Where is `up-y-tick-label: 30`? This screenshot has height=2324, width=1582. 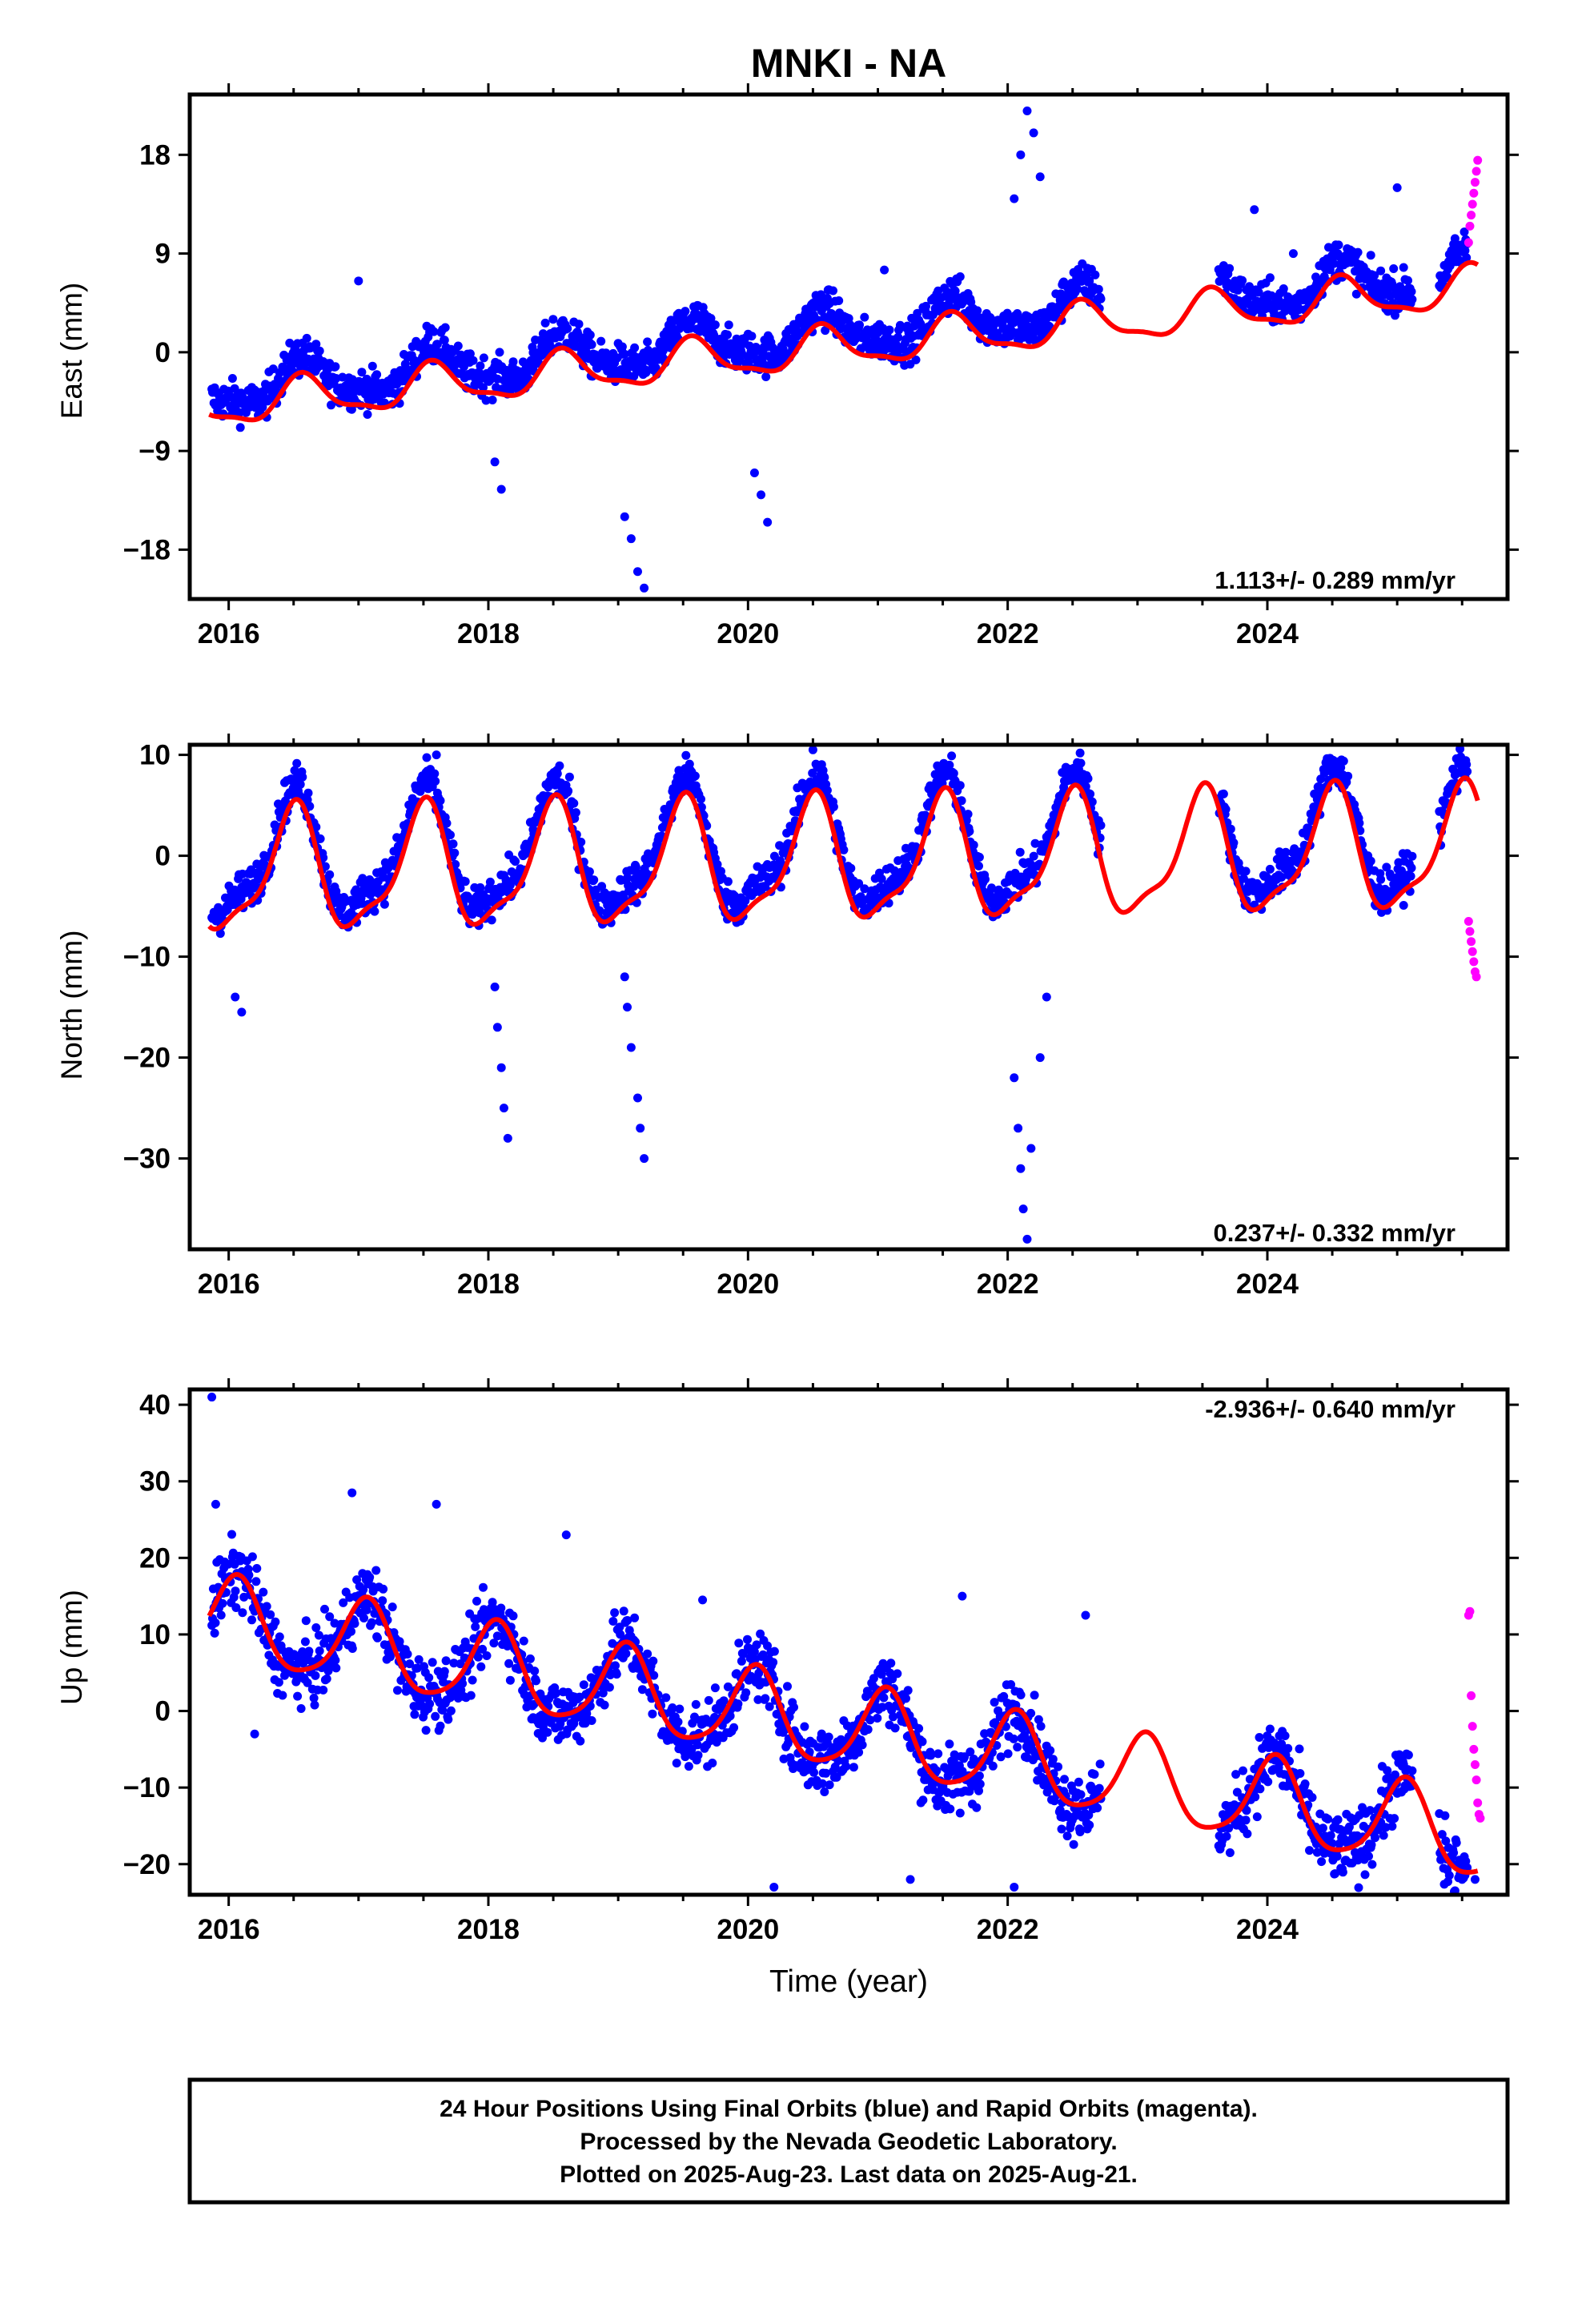 up-y-tick-label: 30 is located at coordinates (155, 1482).